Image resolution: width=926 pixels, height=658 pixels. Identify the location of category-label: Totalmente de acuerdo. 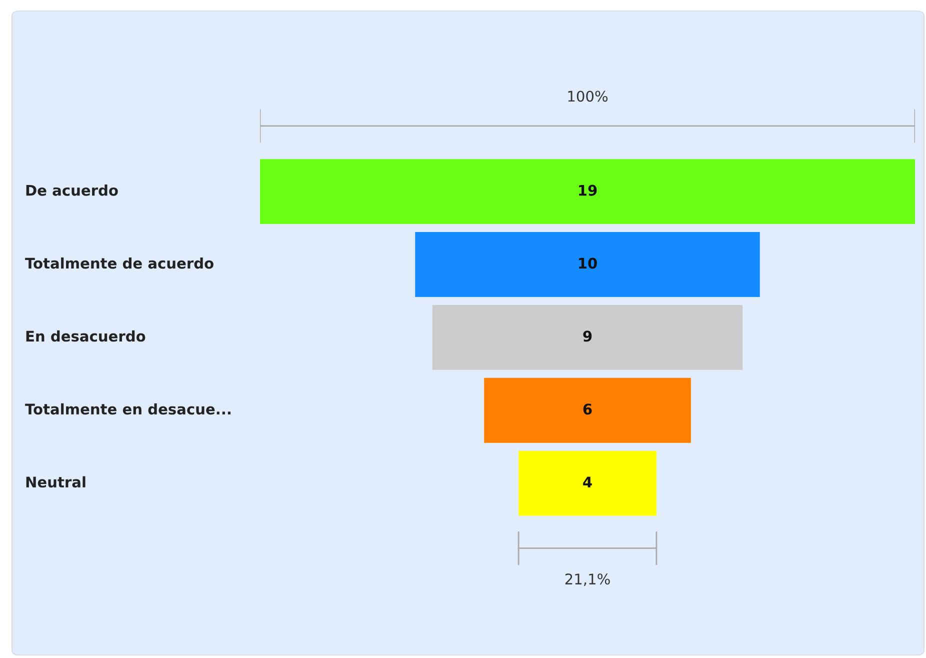
(119, 263).